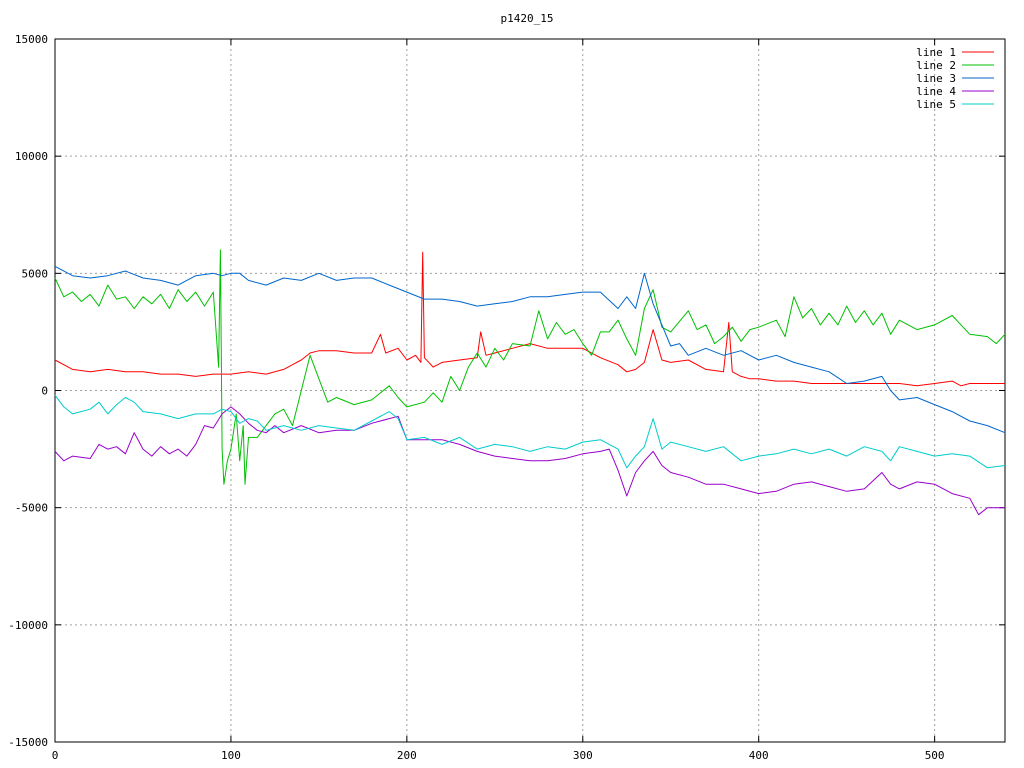 The height and width of the screenshot is (768, 1024). I want to click on y-tick-label: 10000, so click(31, 156).